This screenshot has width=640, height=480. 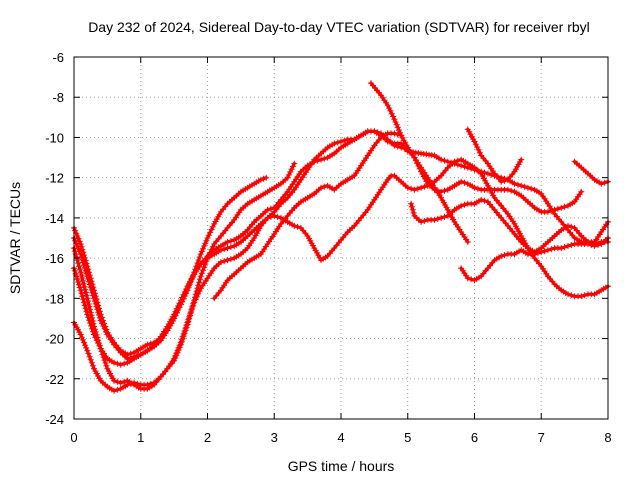 What do you see at coordinates (541, 437) in the screenshot?
I see `x-tick-label: 7` at bounding box center [541, 437].